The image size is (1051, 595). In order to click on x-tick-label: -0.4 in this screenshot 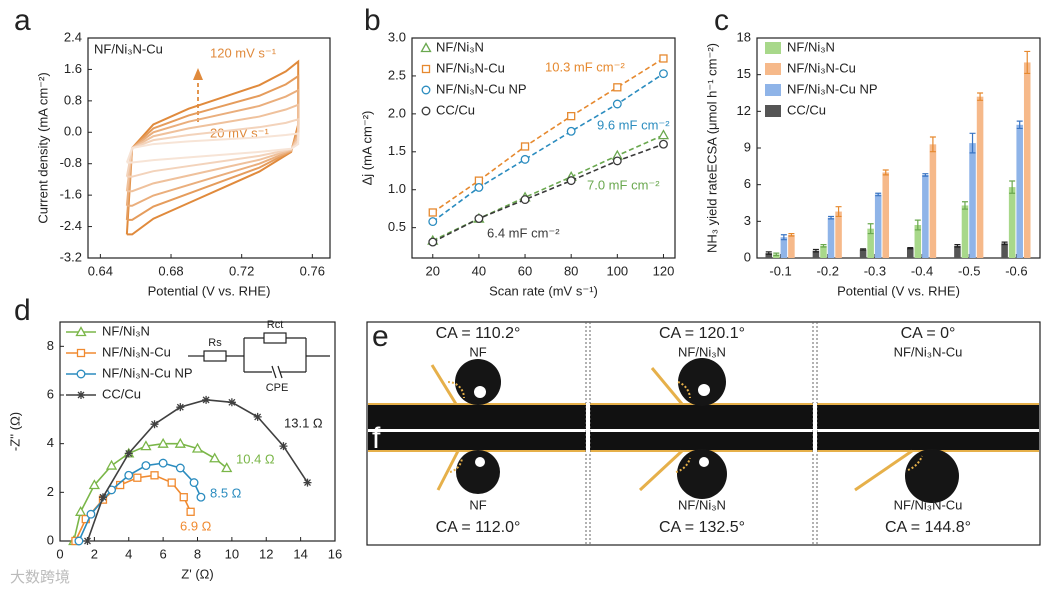, I will do `click(922, 270)`.